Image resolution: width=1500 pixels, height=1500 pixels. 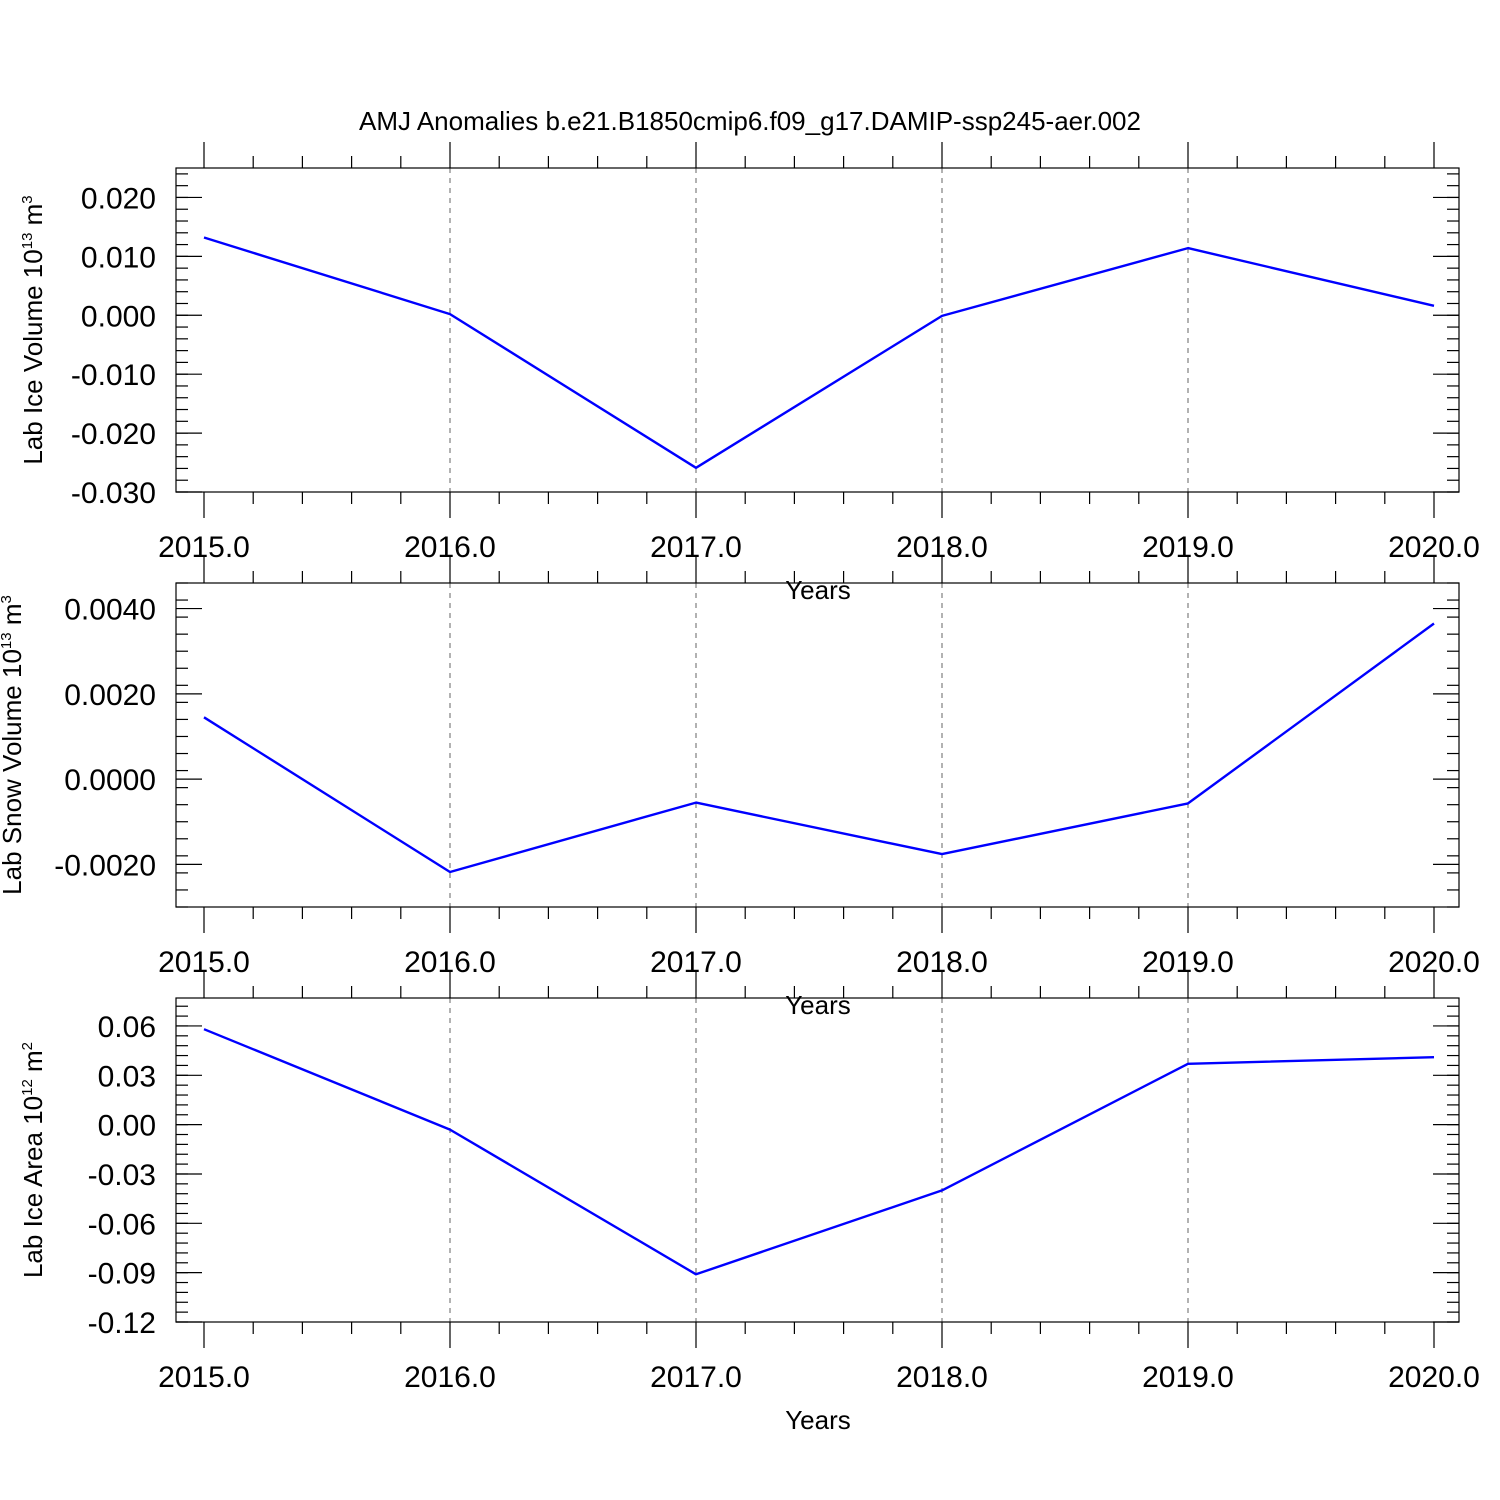 What do you see at coordinates (33, 329) in the screenshot?
I see `y-axis-title: Lab Ice Volume 1013 m3` at bounding box center [33, 329].